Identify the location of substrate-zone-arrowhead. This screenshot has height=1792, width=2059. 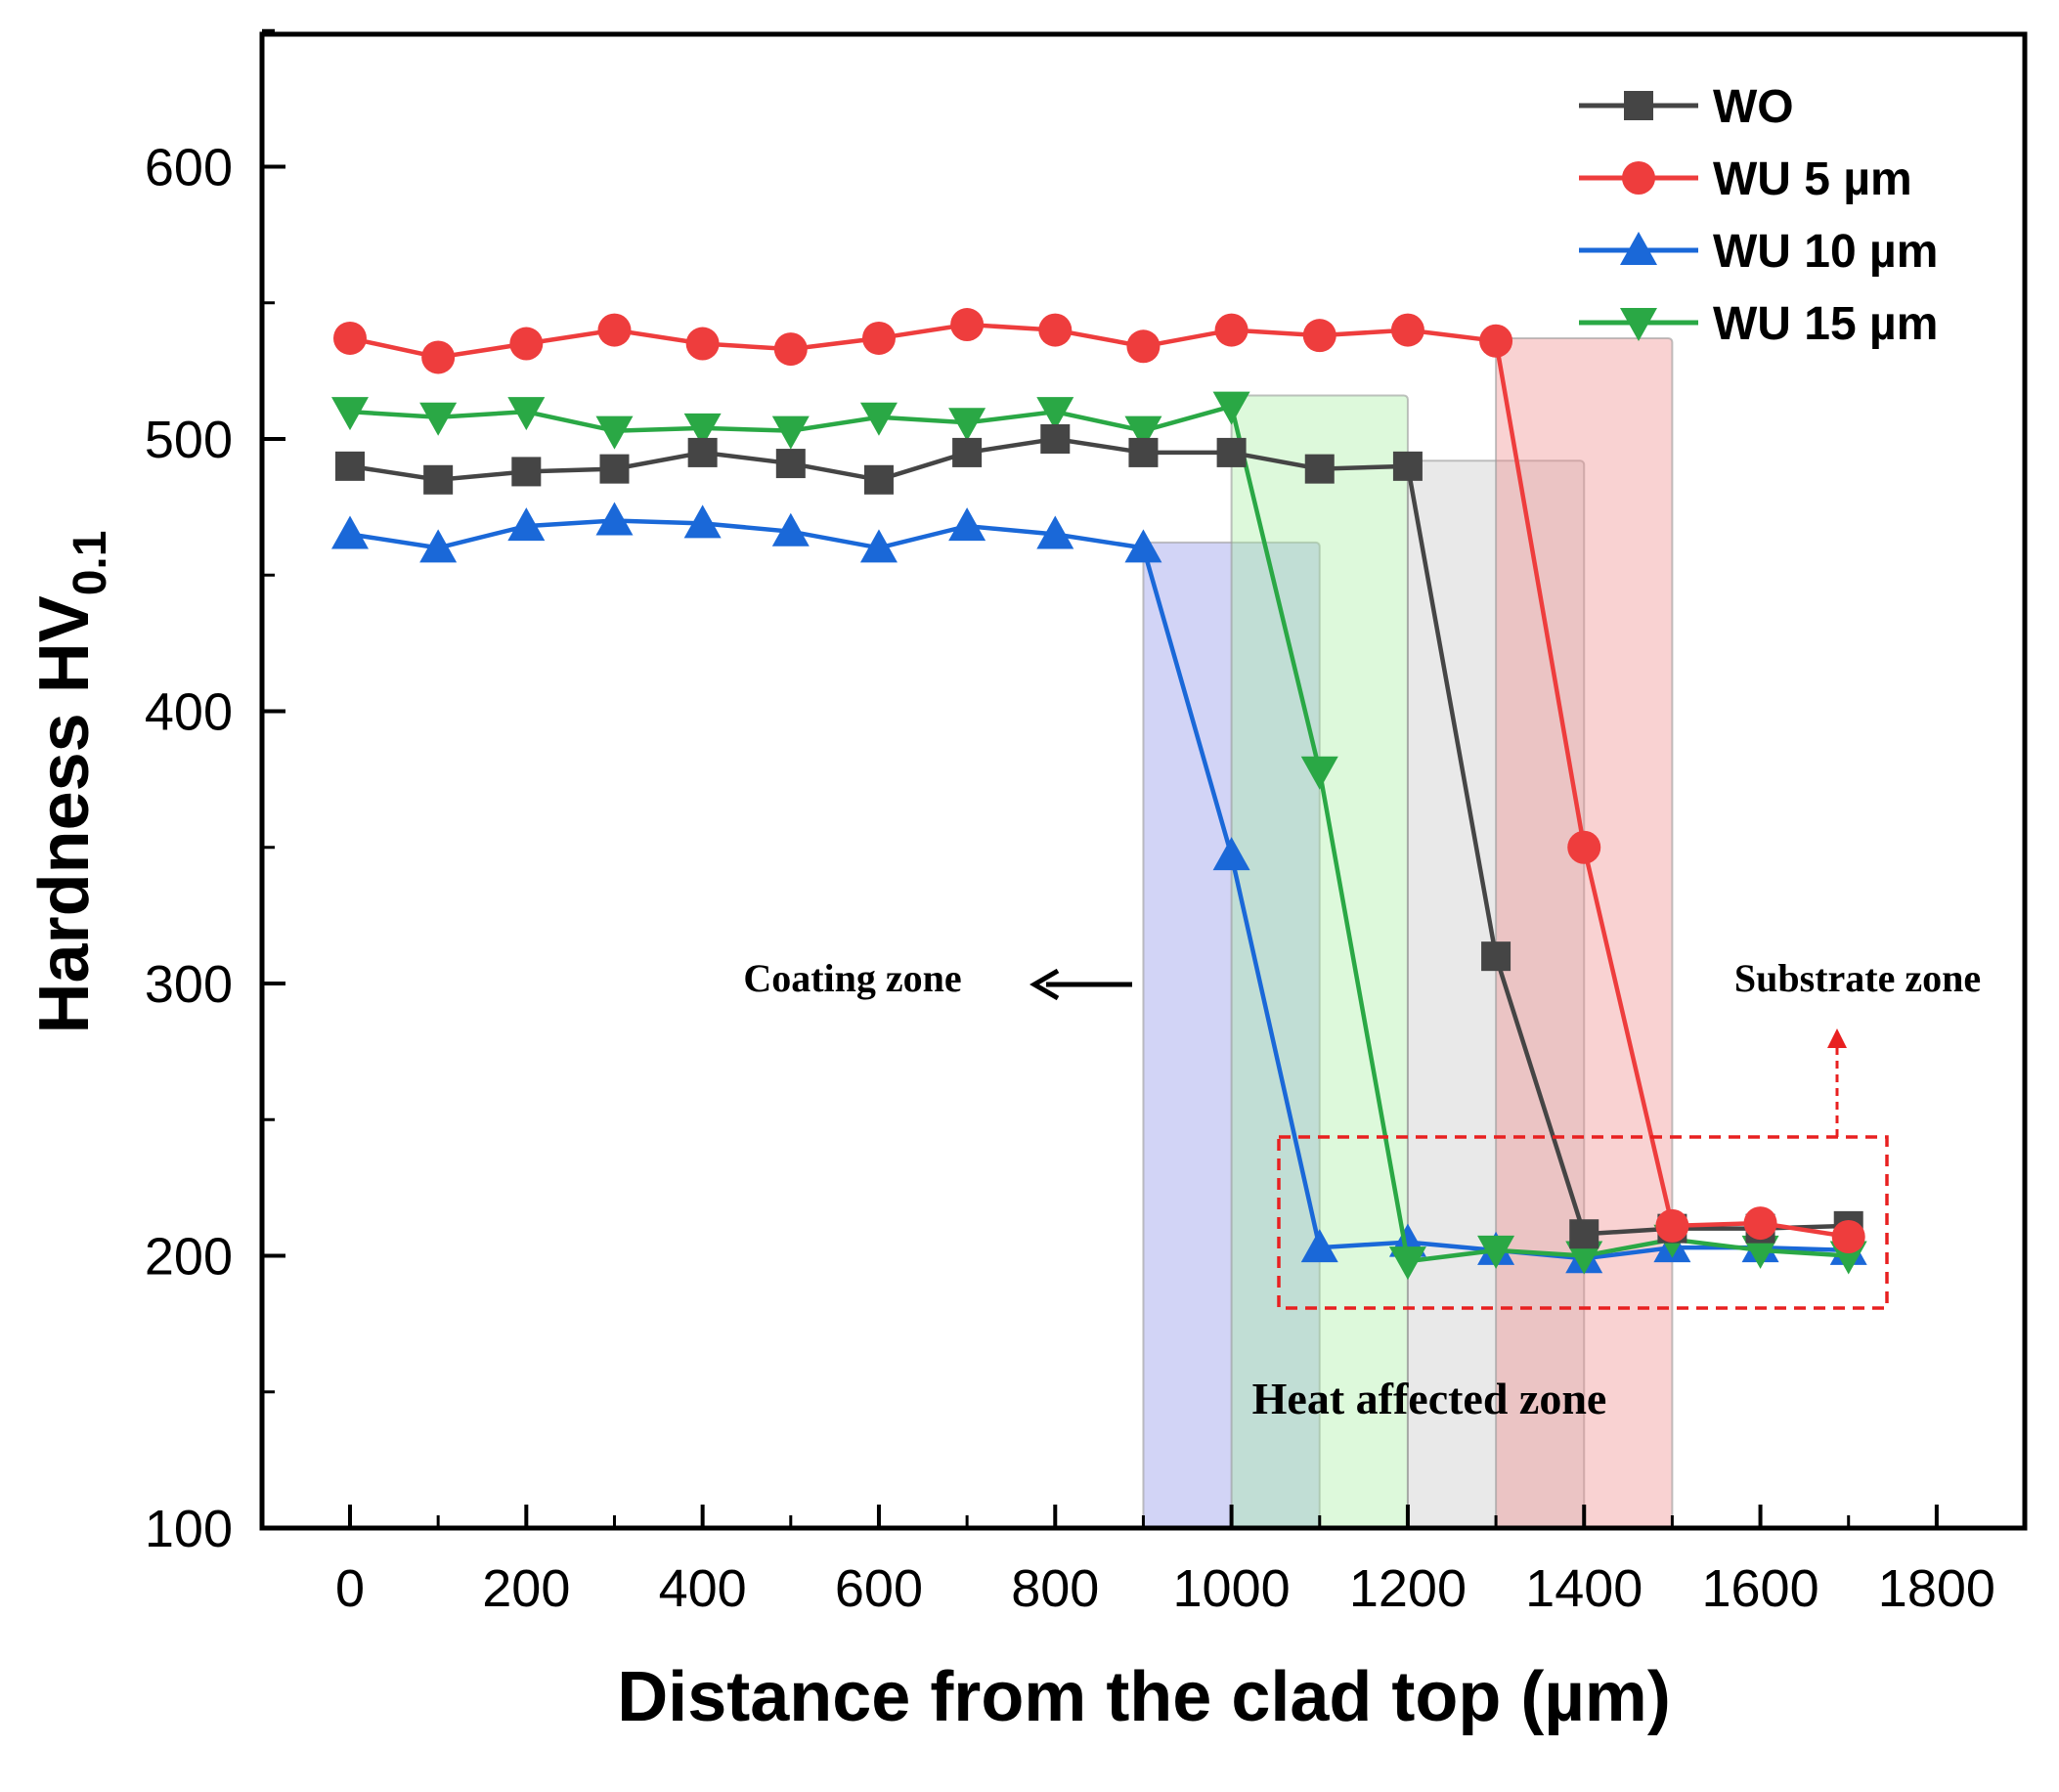
(1837, 1038).